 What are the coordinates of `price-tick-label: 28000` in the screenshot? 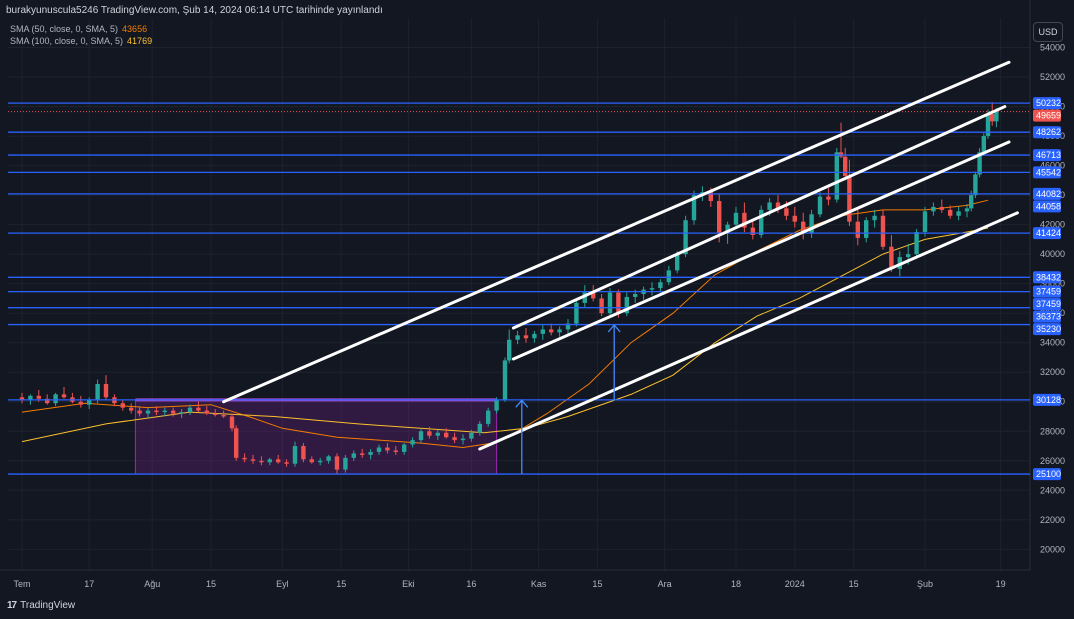 It's located at (1052, 431).